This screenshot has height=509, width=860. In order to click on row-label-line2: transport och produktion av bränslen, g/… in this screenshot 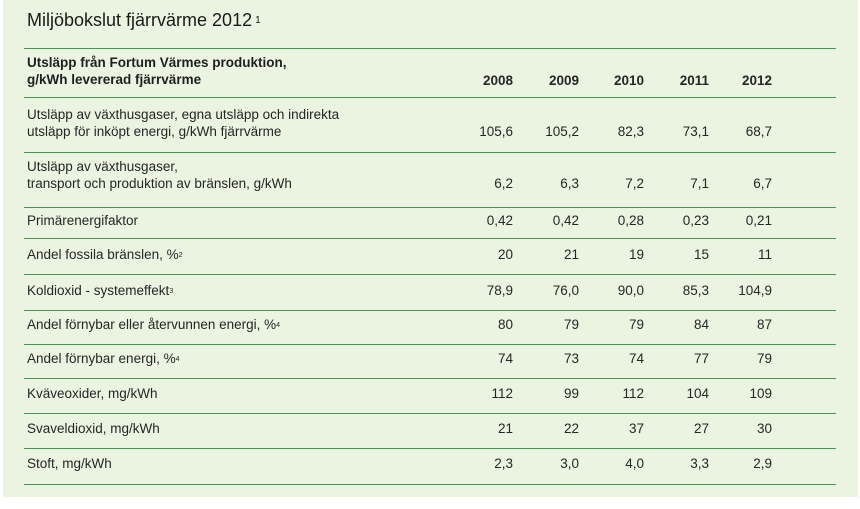, I will do `click(159, 183)`.